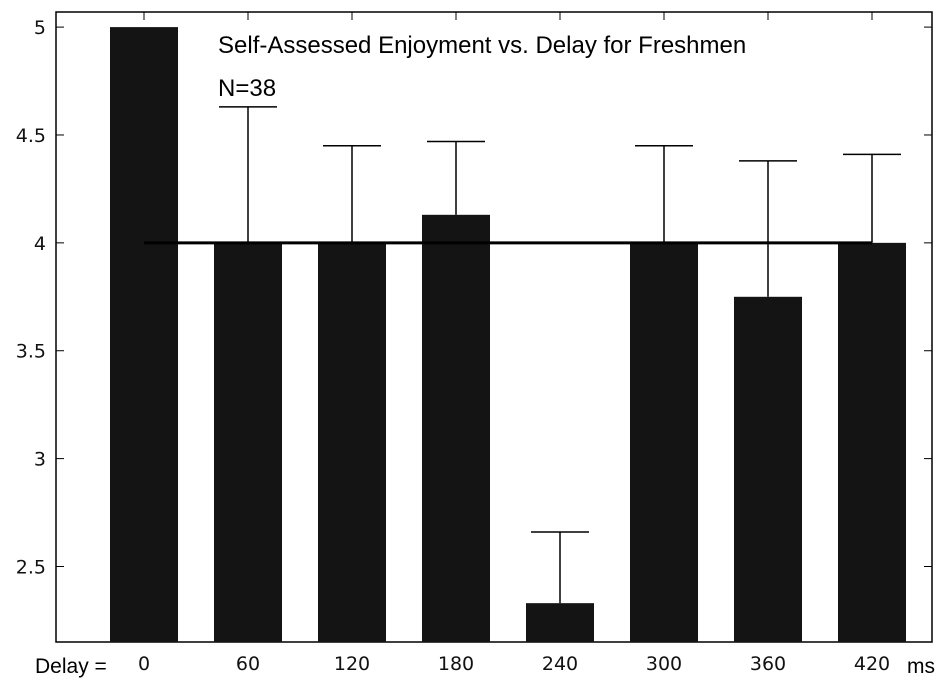 This screenshot has height=681, width=945. What do you see at coordinates (31, 352) in the screenshot?
I see `y-tick-label-3.5: 3.5` at bounding box center [31, 352].